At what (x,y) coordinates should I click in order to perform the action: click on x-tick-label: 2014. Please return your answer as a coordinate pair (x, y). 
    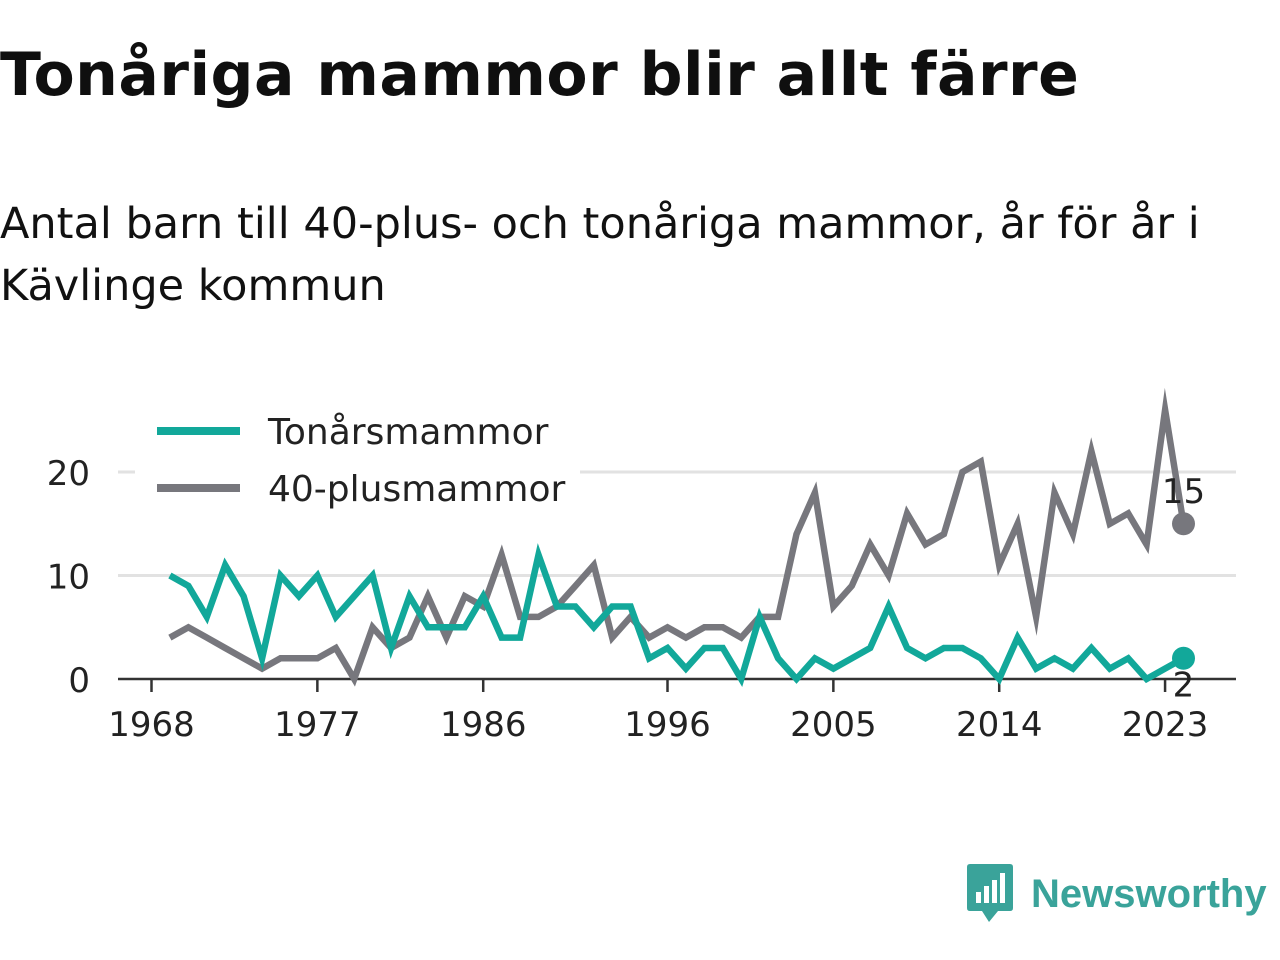
    Looking at the image, I should click on (999, 725).